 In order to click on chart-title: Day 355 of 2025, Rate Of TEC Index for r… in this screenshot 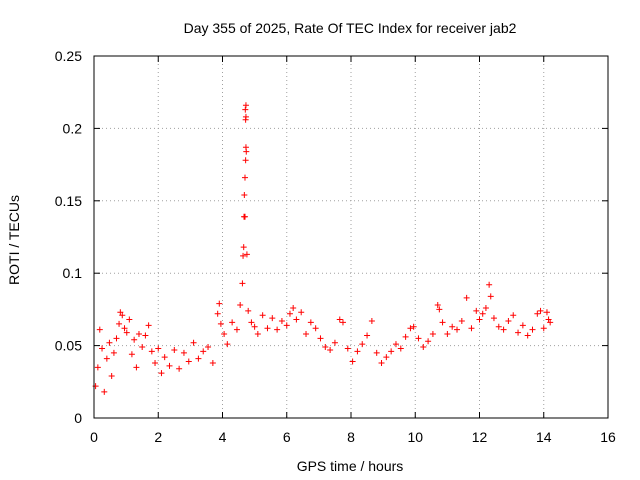, I will do `click(350, 28)`.